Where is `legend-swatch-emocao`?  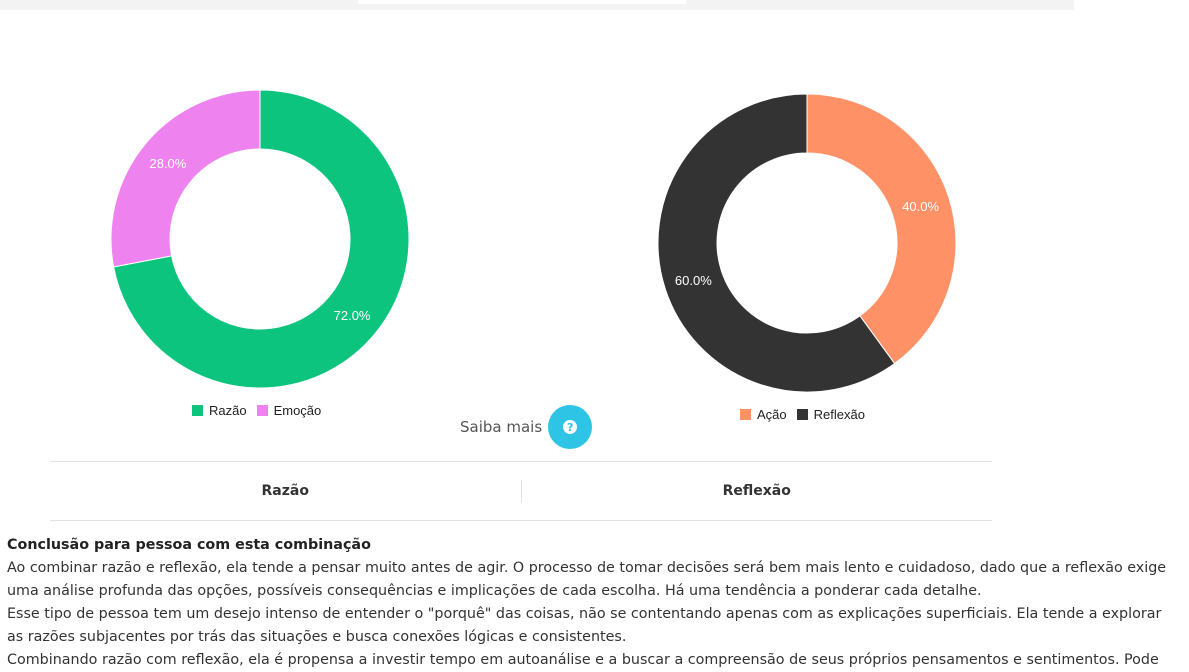 legend-swatch-emocao is located at coordinates (262, 410).